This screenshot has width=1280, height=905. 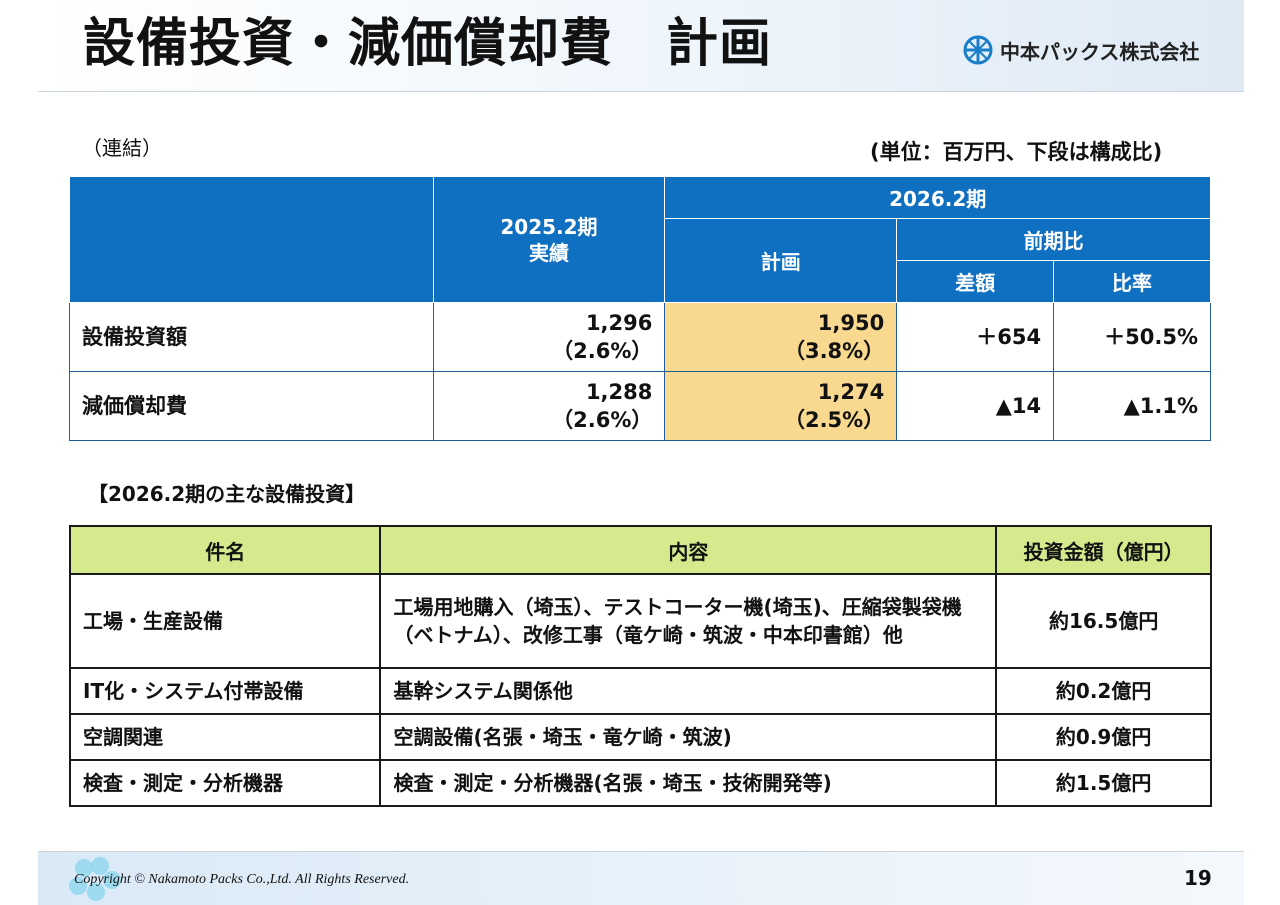 What do you see at coordinates (251, 337) in the screenshot?
I see `row-label: 設備投資額` at bounding box center [251, 337].